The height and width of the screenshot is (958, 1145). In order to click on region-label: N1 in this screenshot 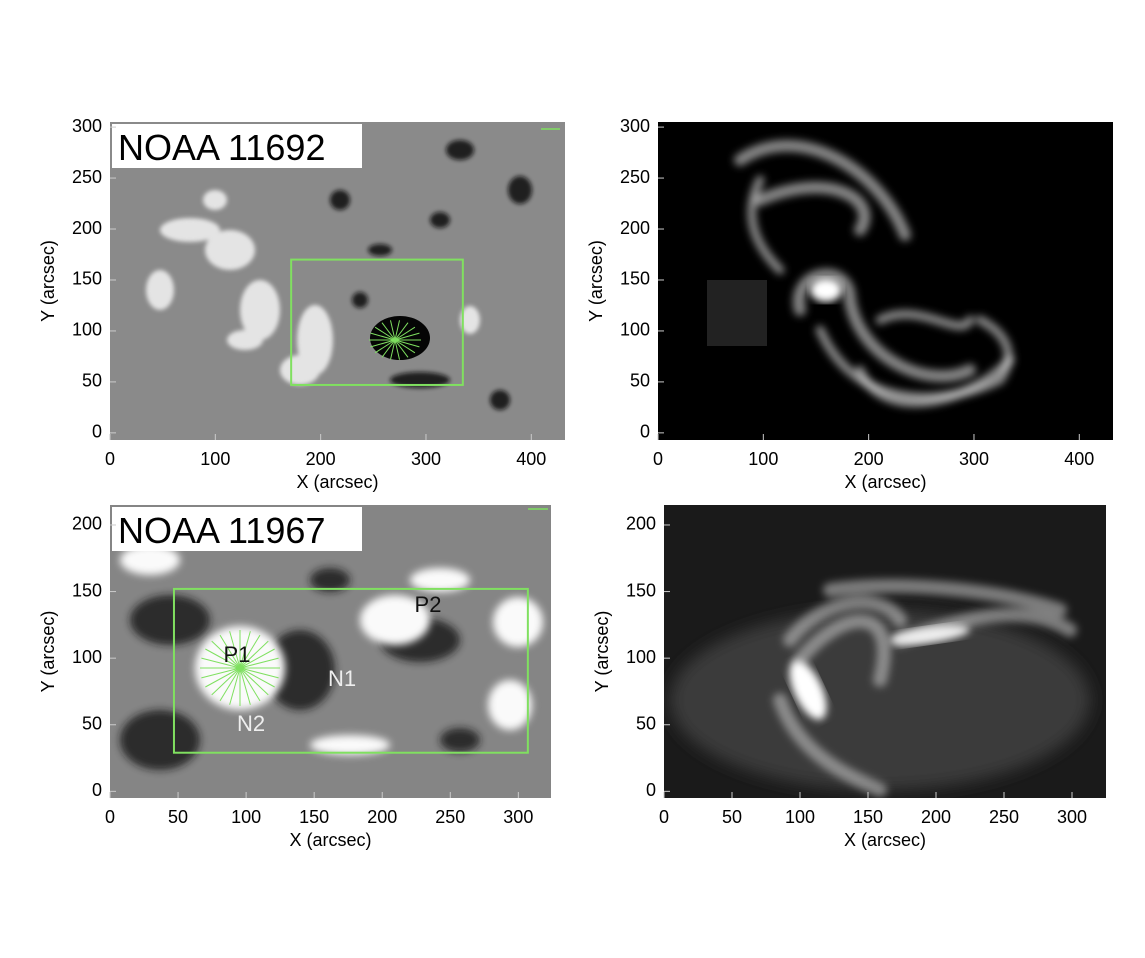, I will do `click(342, 678)`.